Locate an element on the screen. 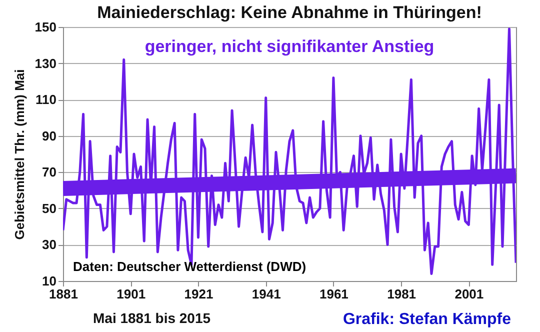 This screenshot has height=332, width=540. y-tick-label: 90 is located at coordinates (49, 136).